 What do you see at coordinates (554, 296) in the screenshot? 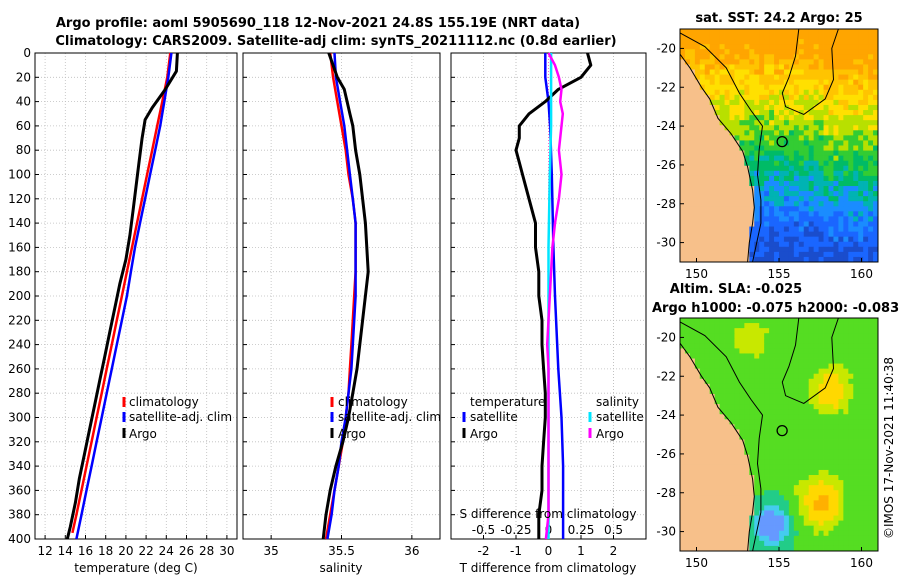
I see `series-line-salinity-argo` at bounding box center [554, 296].